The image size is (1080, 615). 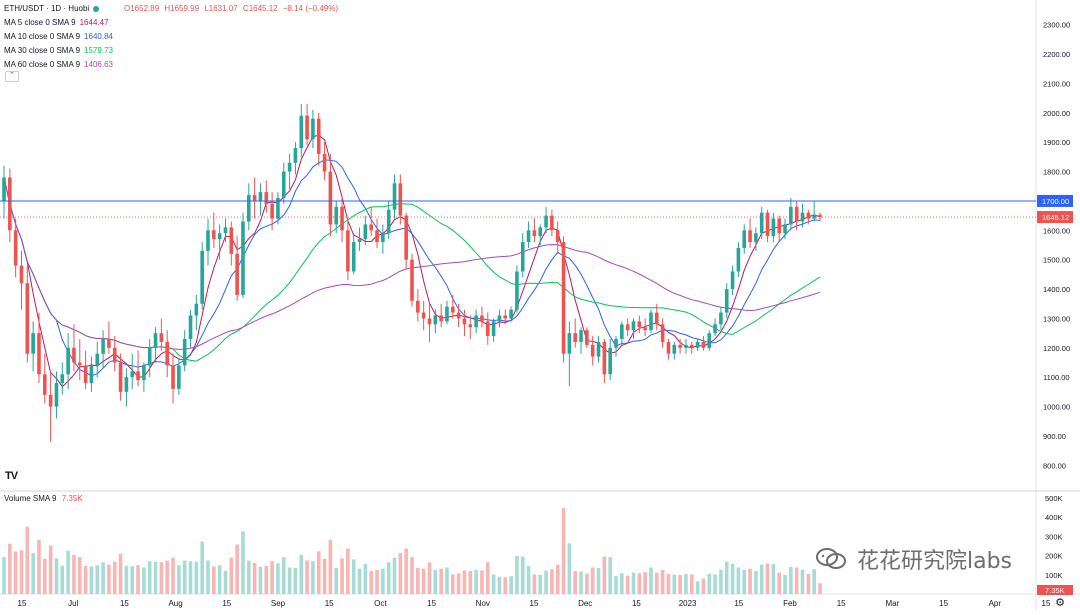 I want to click on legend-ma60-label: MA 60 close 0 SMA 9, so click(x=42, y=64).